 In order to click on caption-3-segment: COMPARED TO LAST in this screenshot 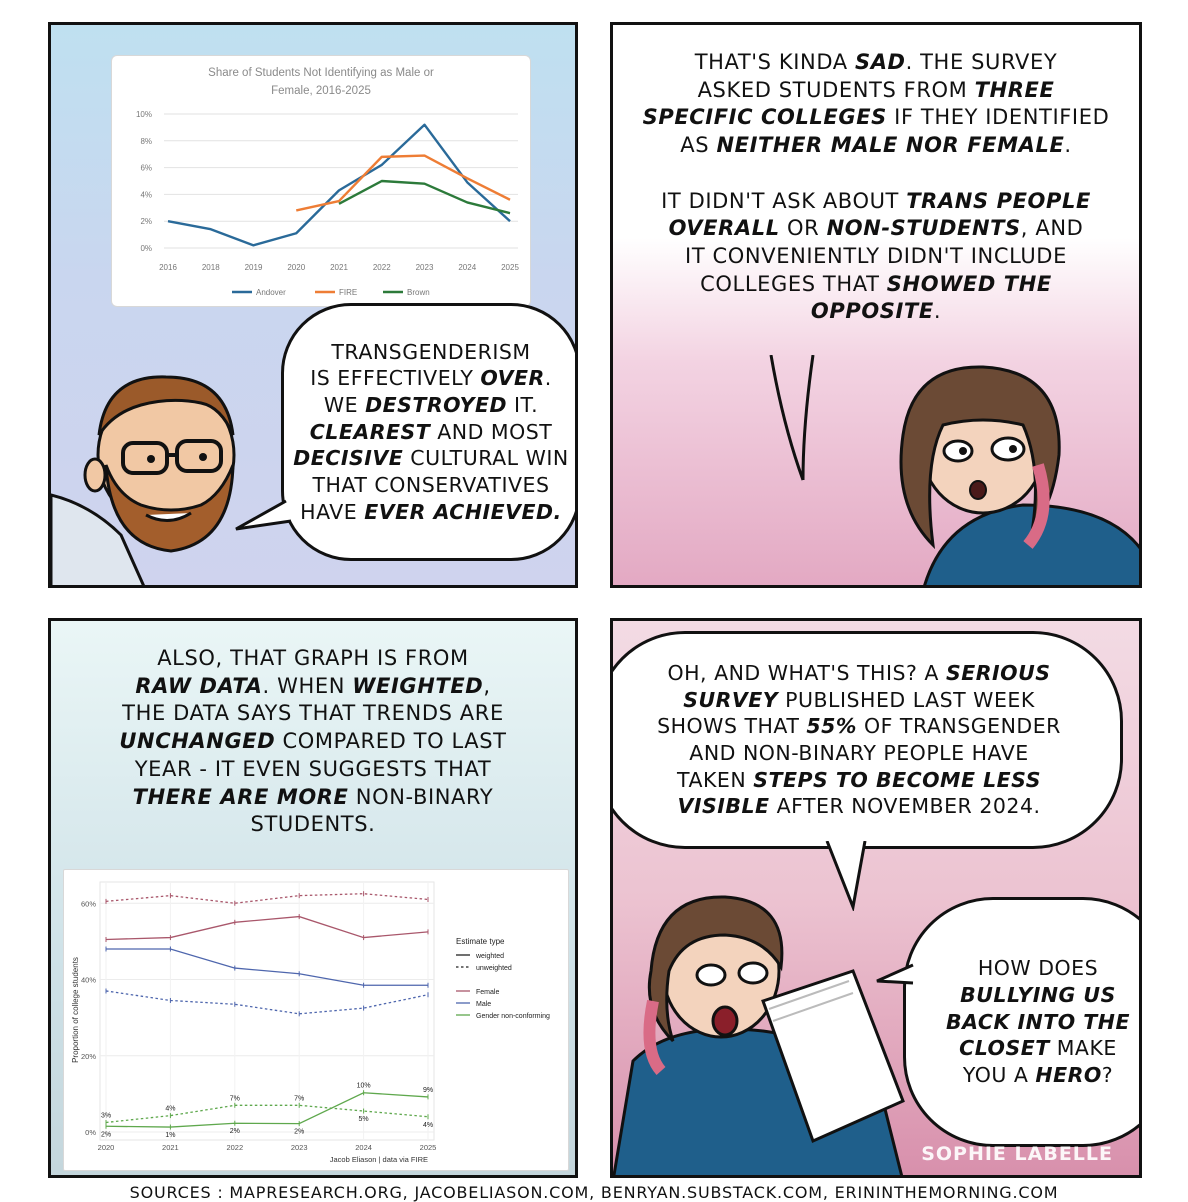, I will do `click(391, 741)`.